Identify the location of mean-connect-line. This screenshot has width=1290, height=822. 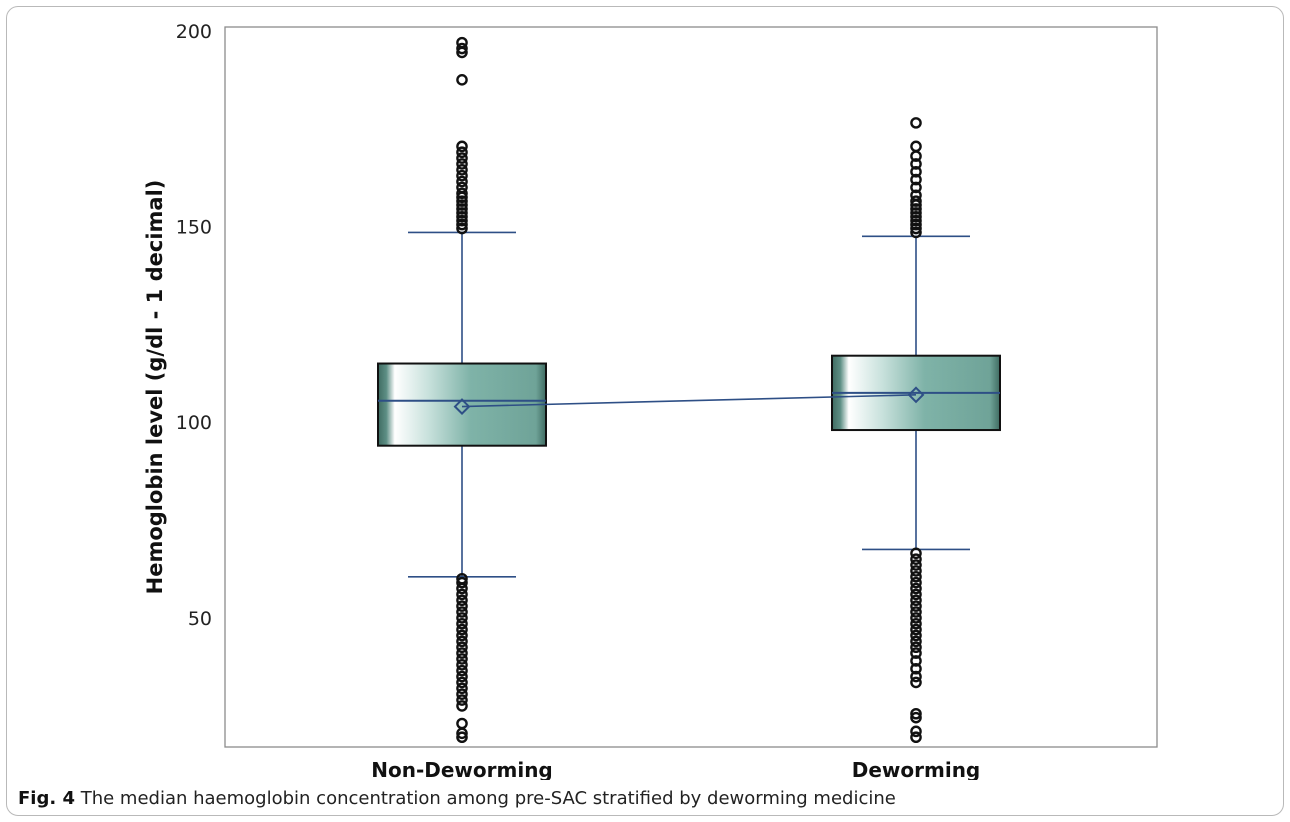
(689, 401).